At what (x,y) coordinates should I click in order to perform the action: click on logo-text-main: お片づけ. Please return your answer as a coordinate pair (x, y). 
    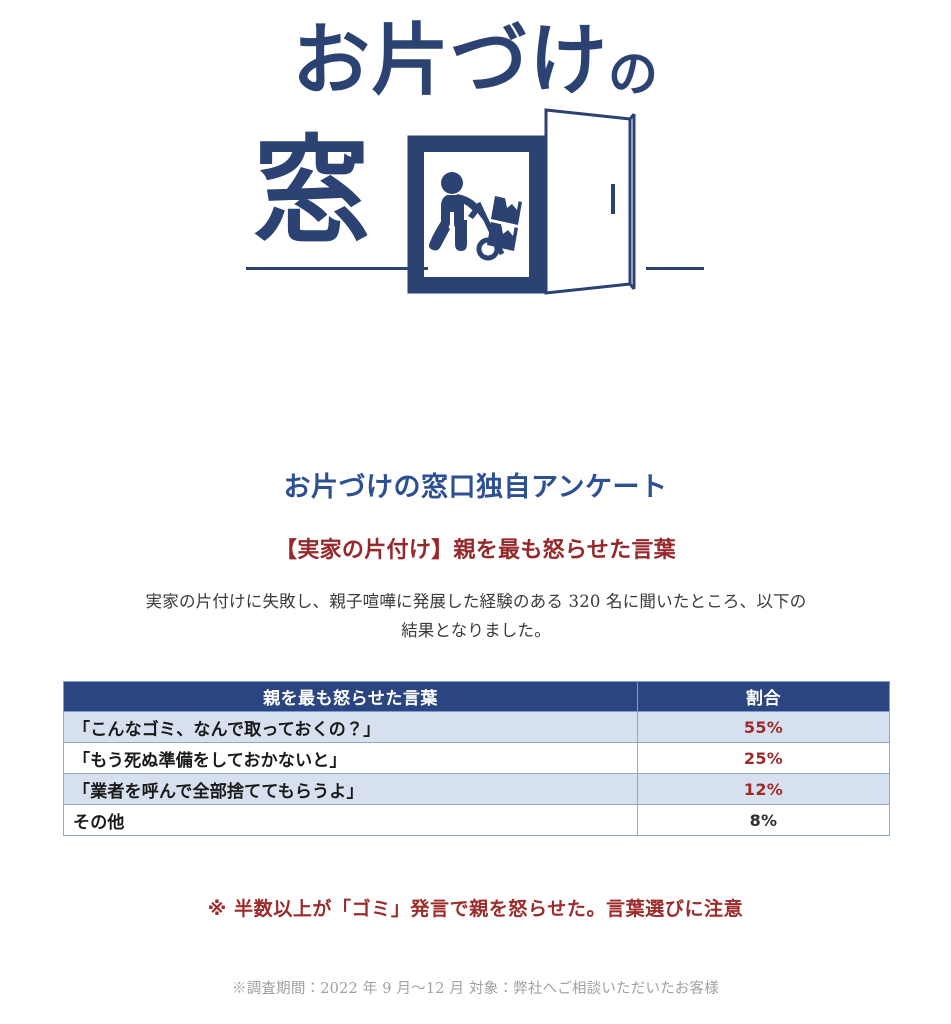
    Looking at the image, I should click on (449, 61).